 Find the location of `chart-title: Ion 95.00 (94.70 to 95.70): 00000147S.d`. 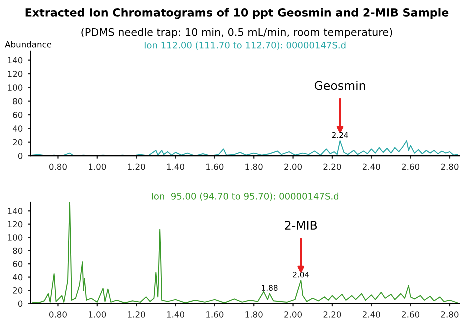

chart-title: Ion 95.00 (94.70 to 95.70): 00000147S.d is located at coordinates (245, 196).